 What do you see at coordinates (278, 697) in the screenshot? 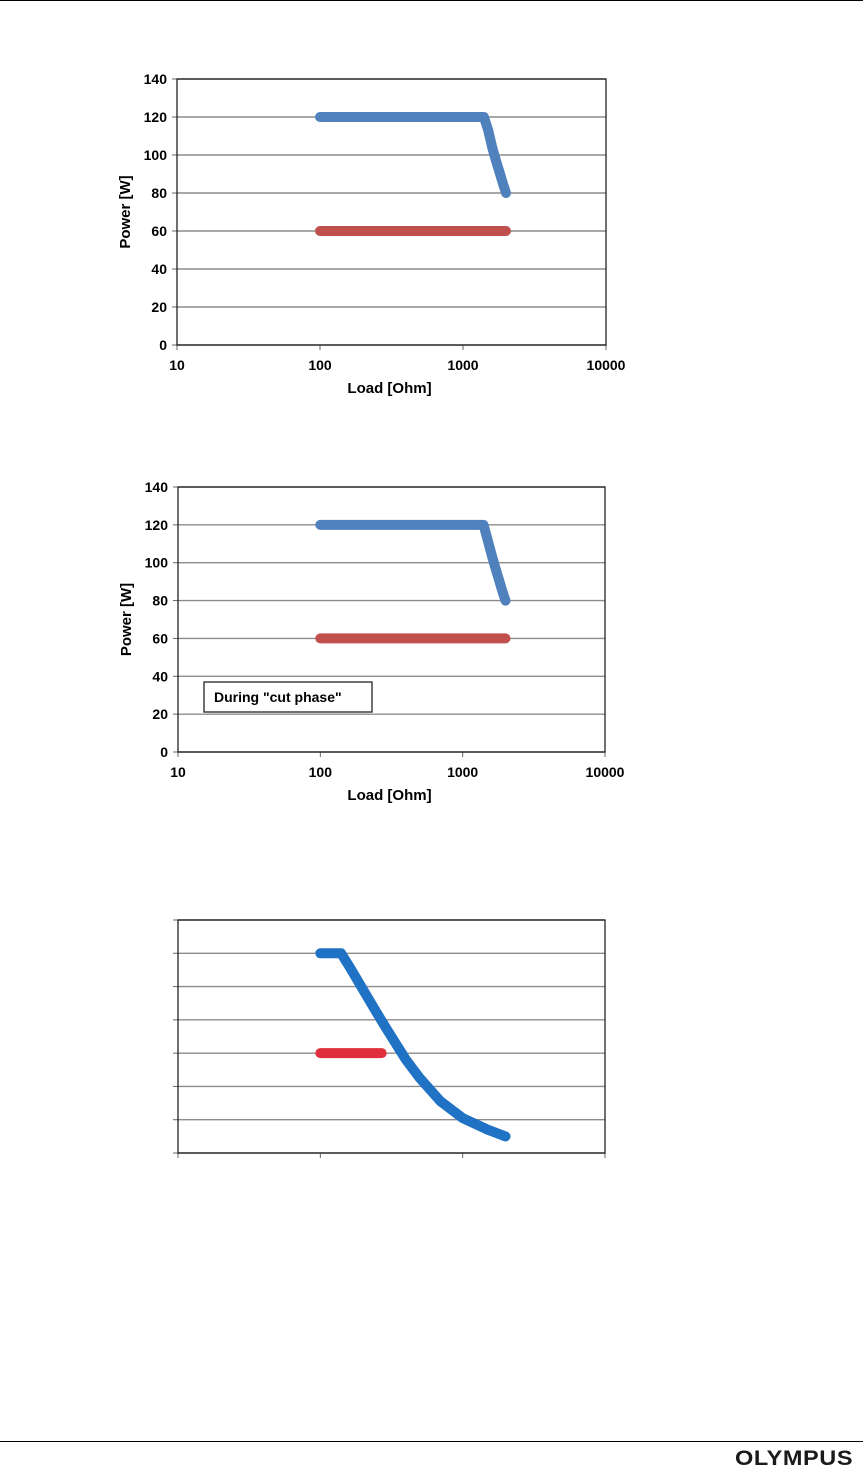
I see `annotation-text: During "cut phase"` at bounding box center [278, 697].